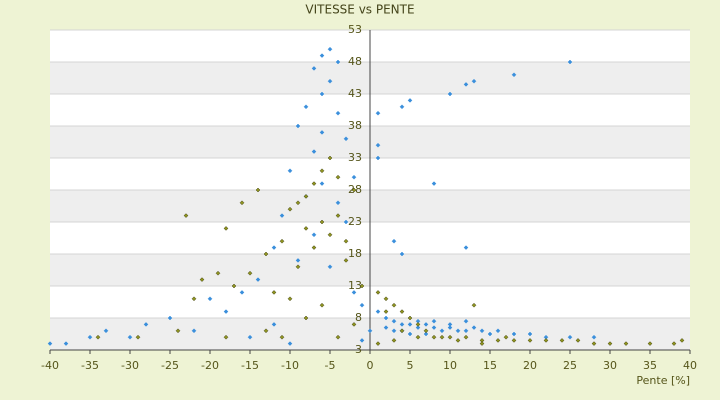  What do you see at coordinates (355, 29) in the screenshot?
I see `y-tick-label: 53` at bounding box center [355, 29].